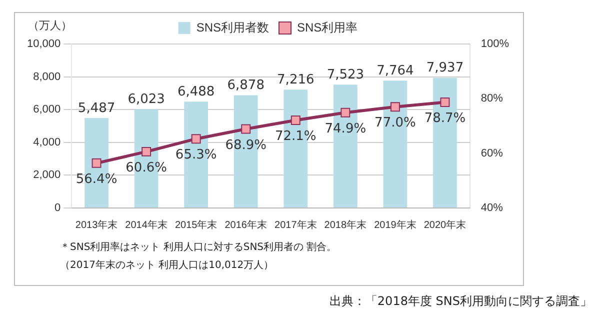  Describe the element at coordinates (198, 247) in the screenshot. I see `text: ＊SNS利用率はネット 利用人口に対するSNS利用者の 割合。` at that location.